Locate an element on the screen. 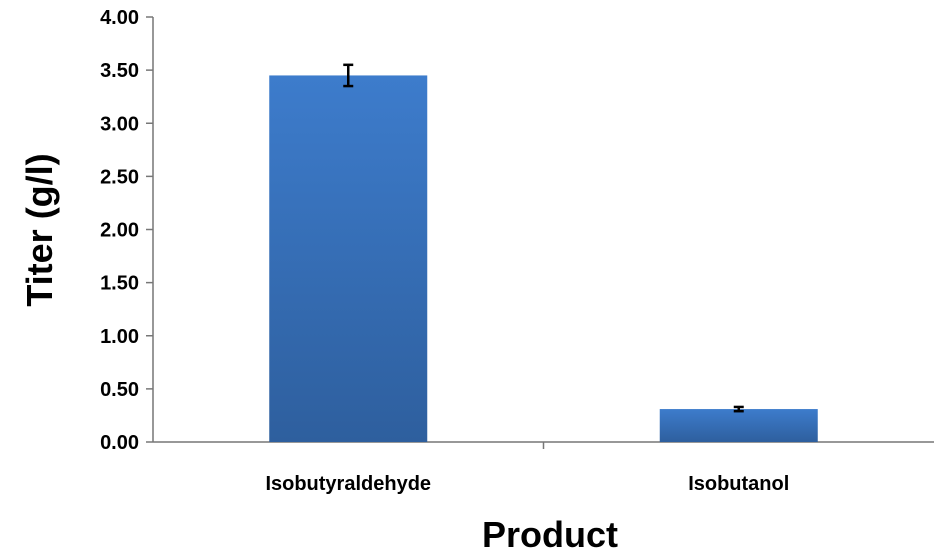  x-axis-title: Product is located at coordinates (550, 533).